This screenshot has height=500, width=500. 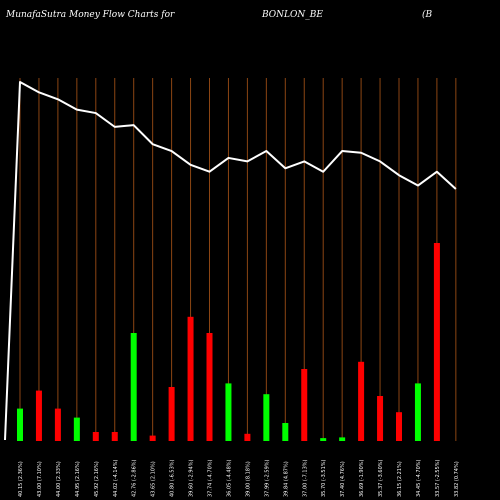 I want to click on tick-label-5: 44.02 (-4.14%), so click(x=116, y=478).